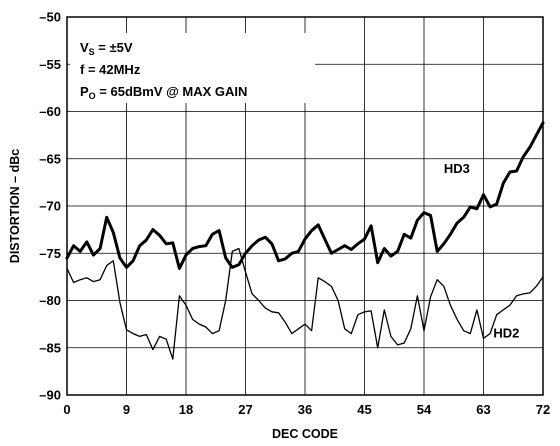 Image resolution: width=560 pixels, height=446 pixels. What do you see at coordinates (364, 409) in the screenshot?
I see `x-tick-label: 45` at bounding box center [364, 409].